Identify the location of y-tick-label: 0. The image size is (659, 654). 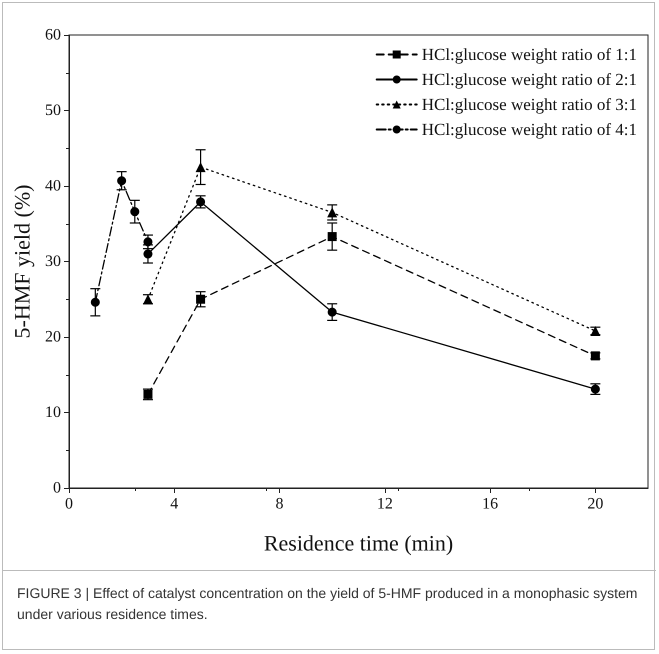
(57, 488).